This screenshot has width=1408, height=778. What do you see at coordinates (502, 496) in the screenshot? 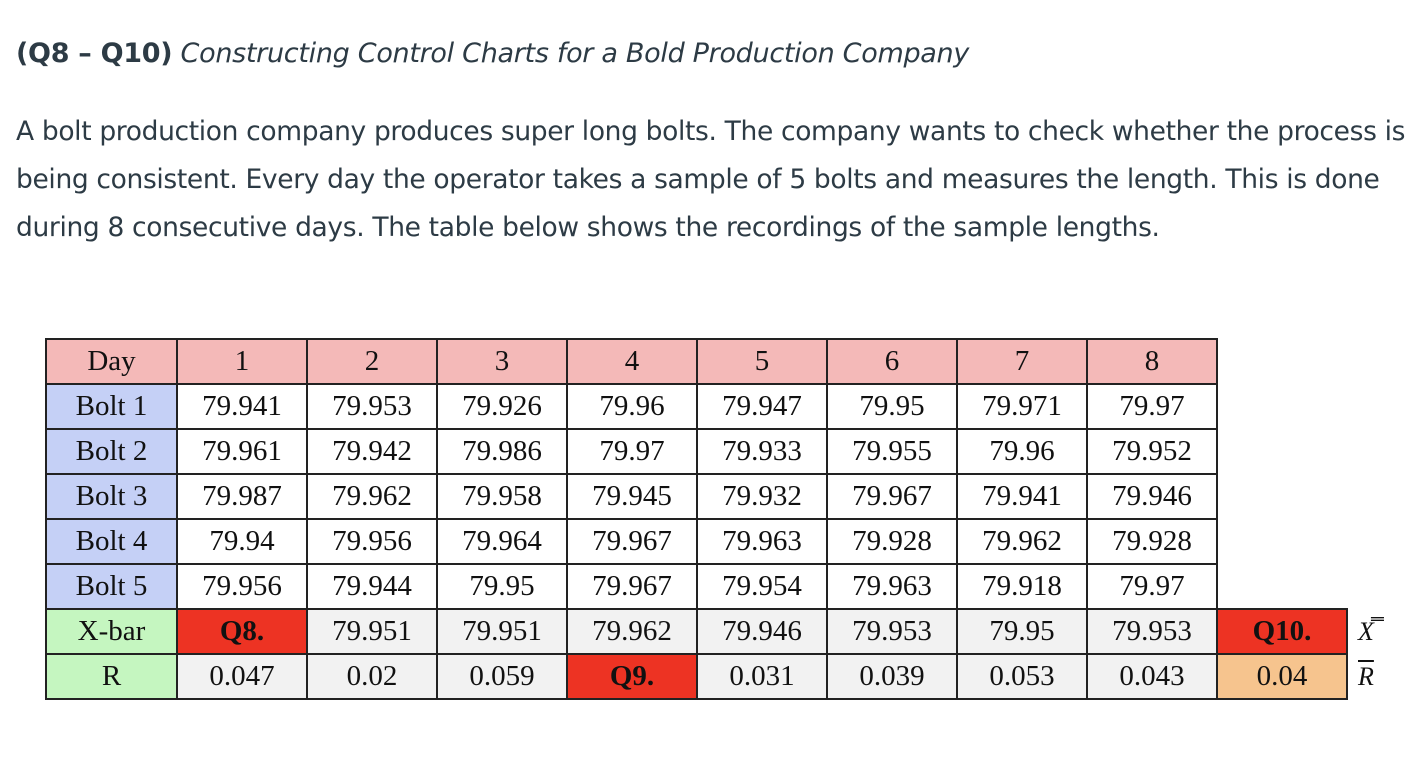
I see `measurement-cell: 79.958` at bounding box center [502, 496].